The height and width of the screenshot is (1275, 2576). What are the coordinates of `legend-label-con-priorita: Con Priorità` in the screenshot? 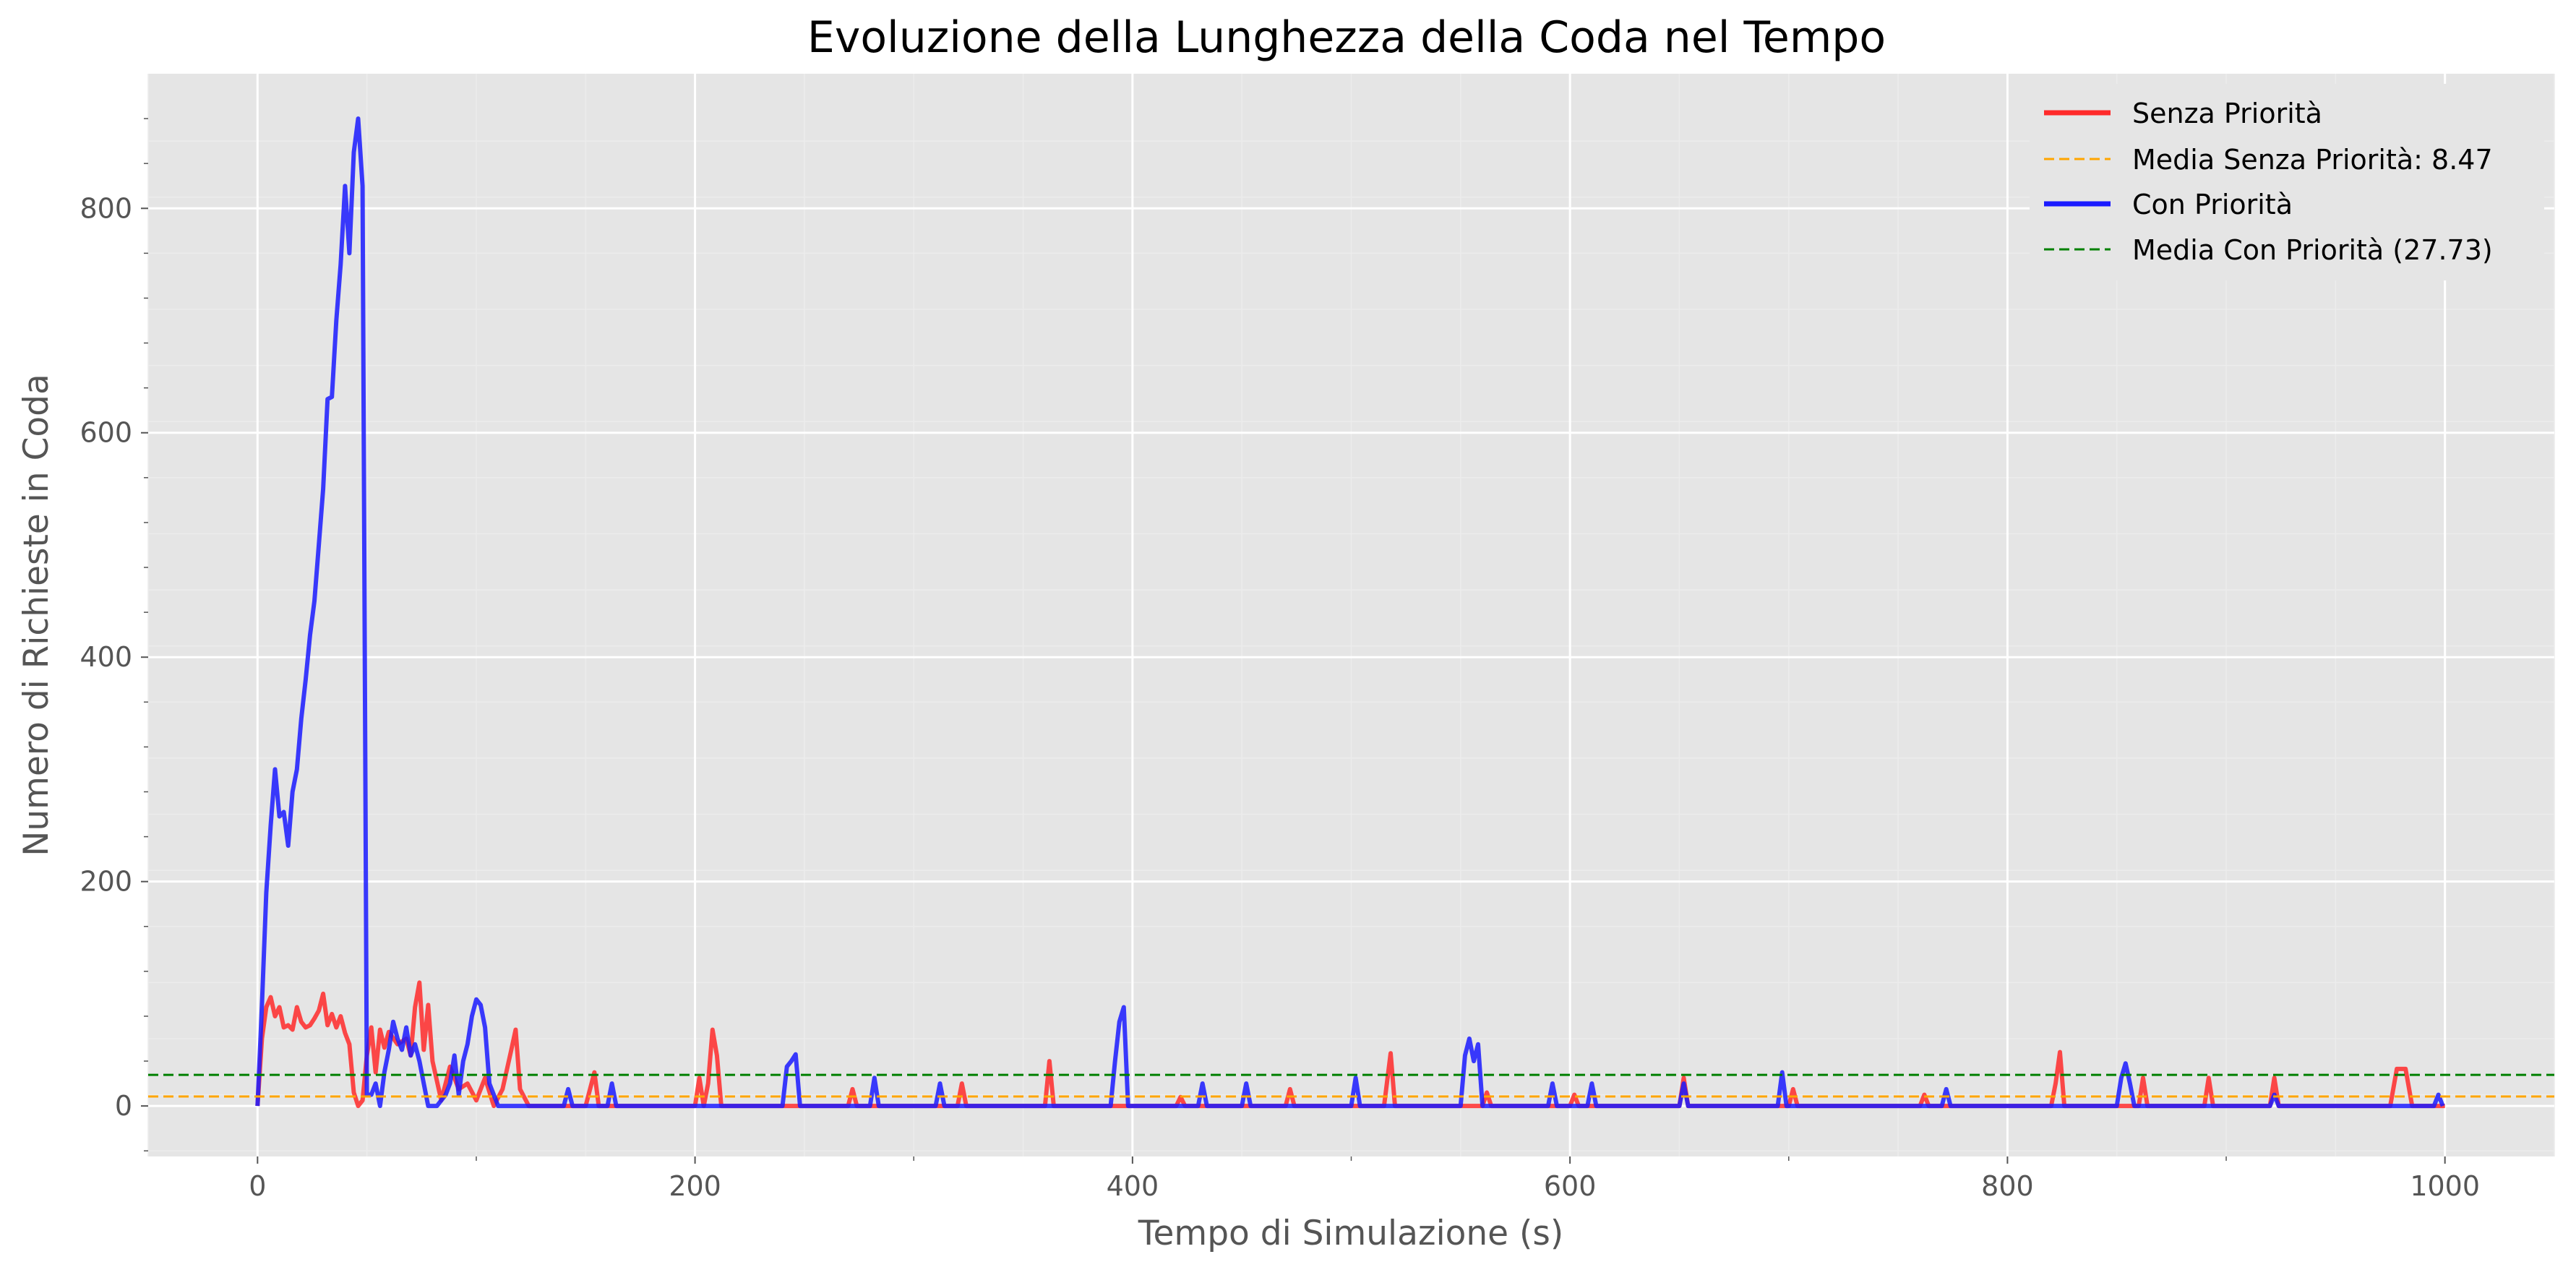 It's located at (2213, 204).